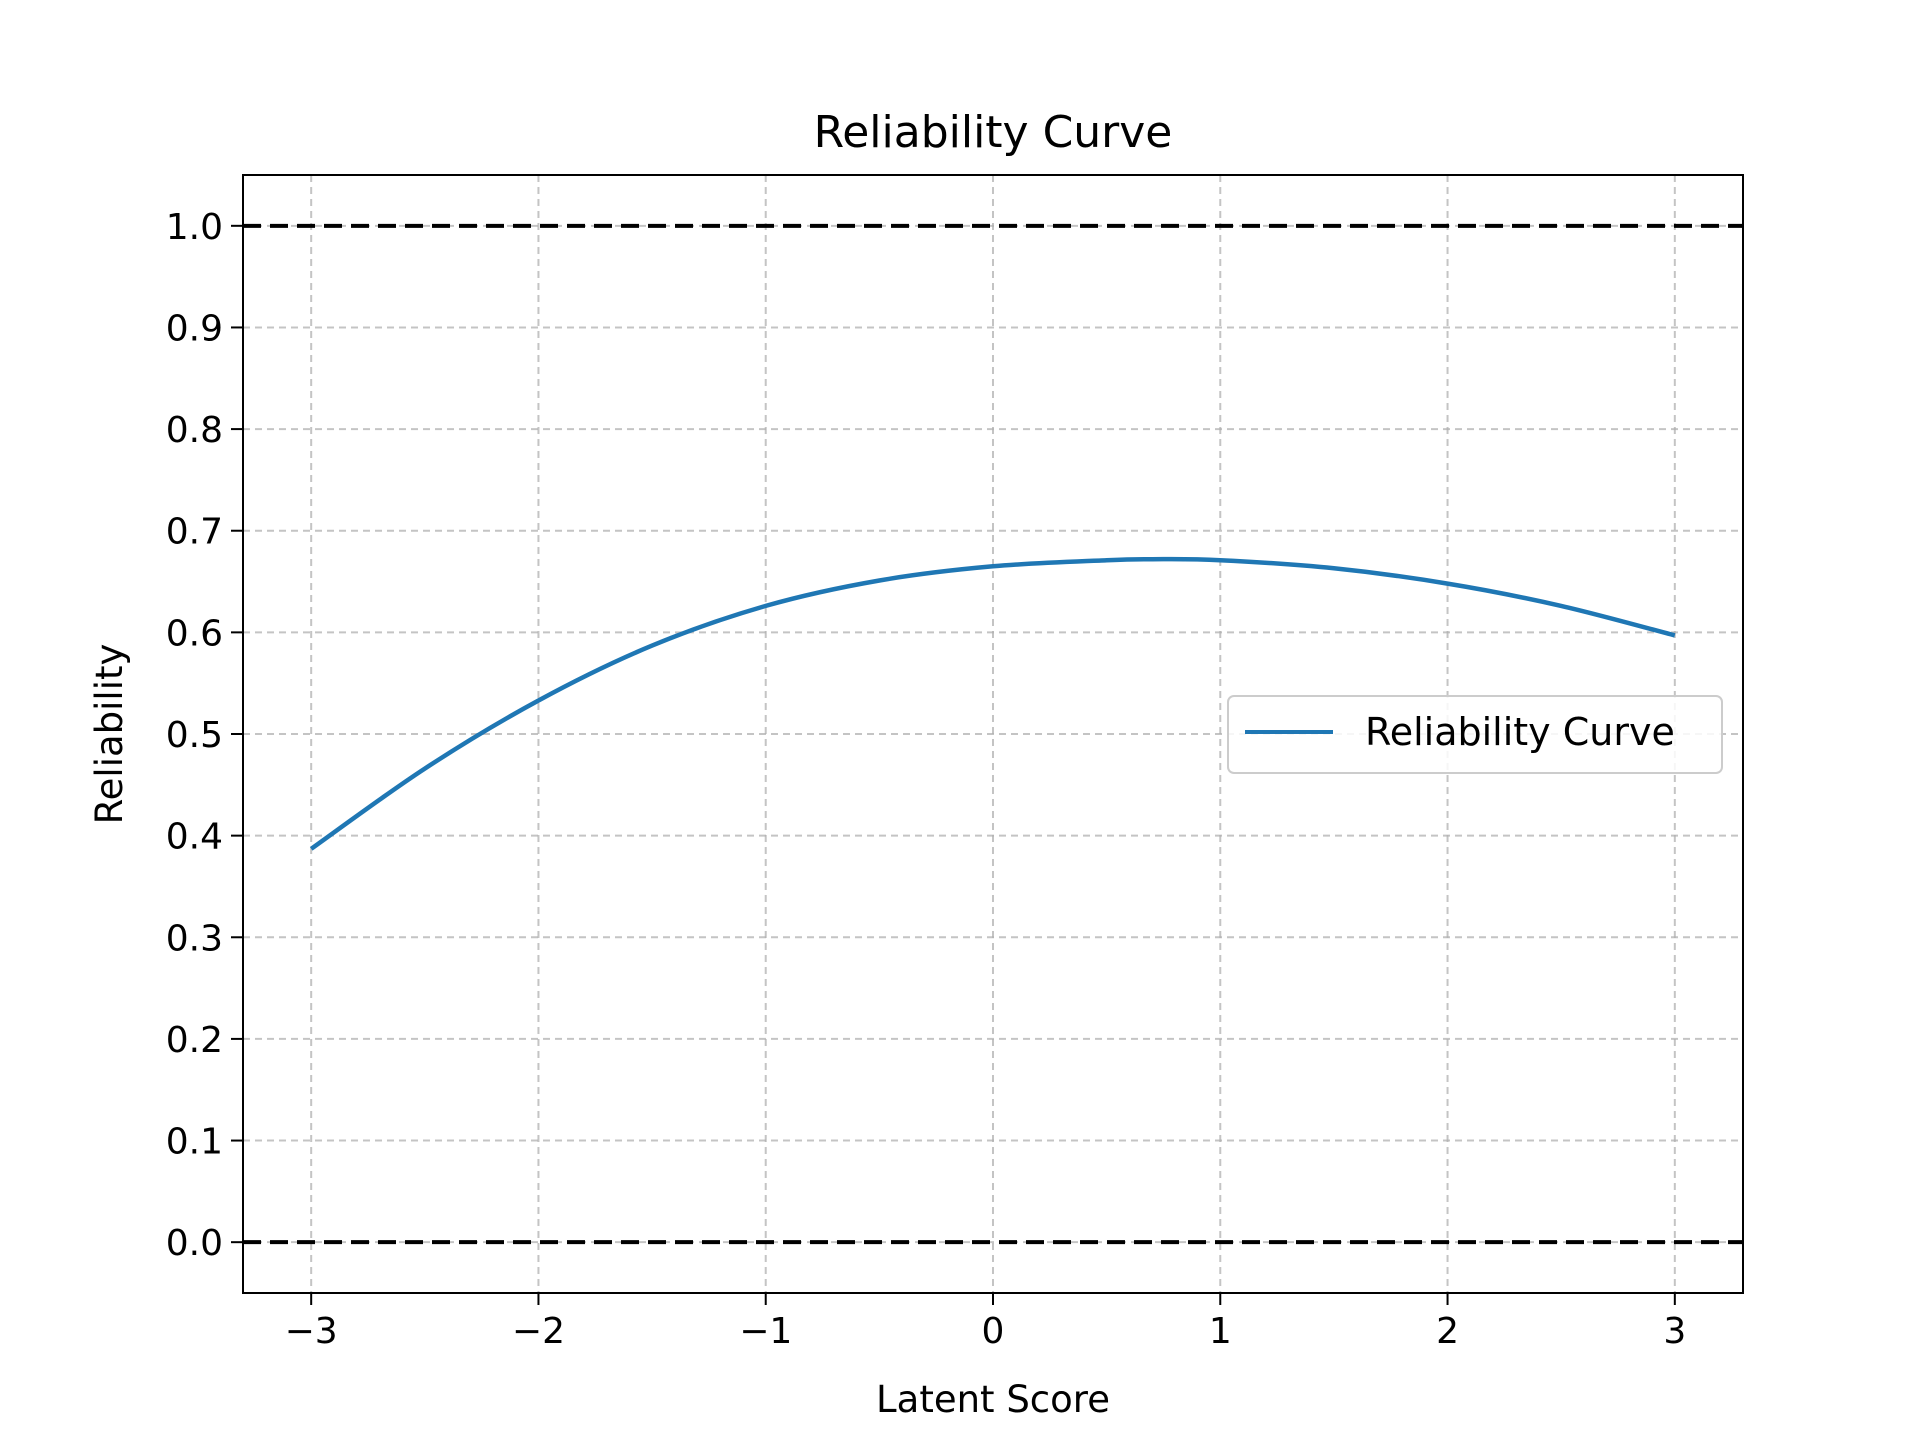  Describe the element at coordinates (194, 735) in the screenshot. I see `y-tick-label: 0.5` at that location.